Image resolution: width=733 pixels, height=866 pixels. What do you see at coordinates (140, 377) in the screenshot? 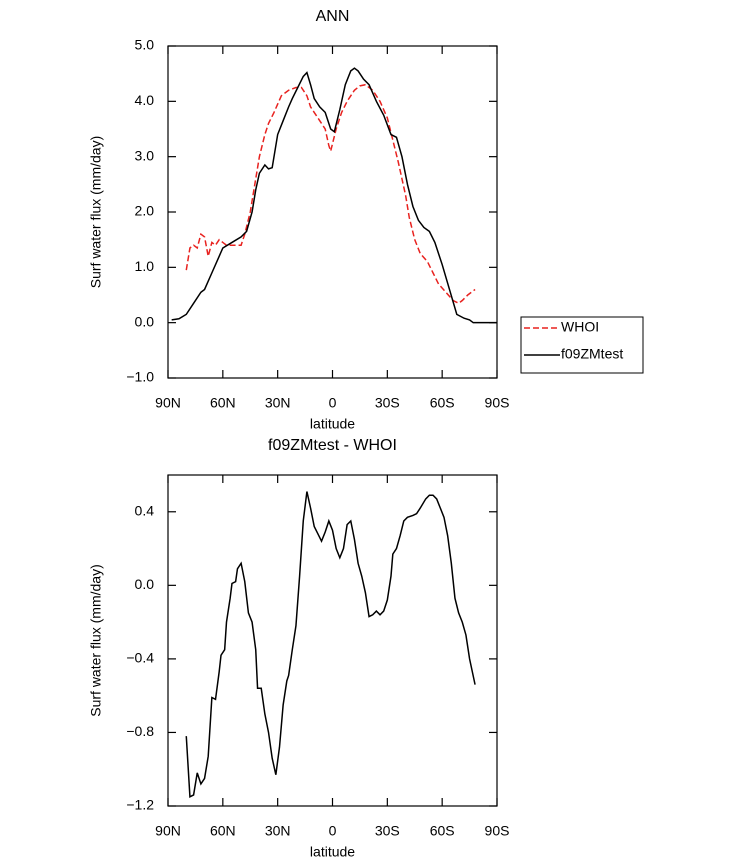
I see `y-tick-label: −1.0` at bounding box center [140, 377].